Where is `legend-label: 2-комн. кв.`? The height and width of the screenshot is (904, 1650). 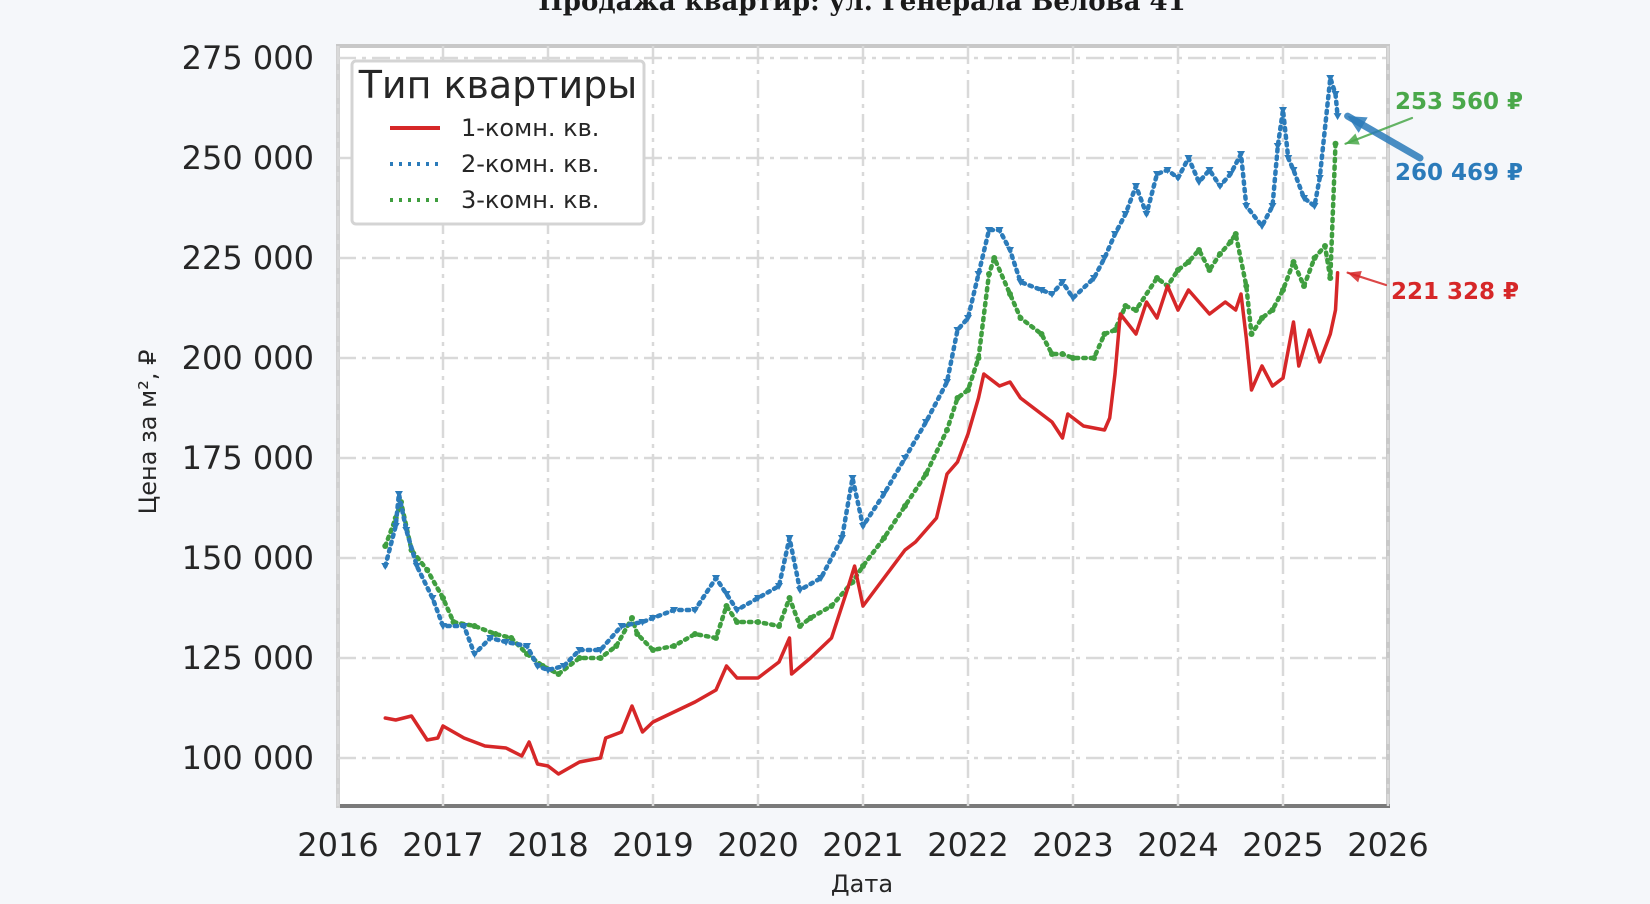
legend-label: 2-комн. кв. is located at coordinates (530, 164).